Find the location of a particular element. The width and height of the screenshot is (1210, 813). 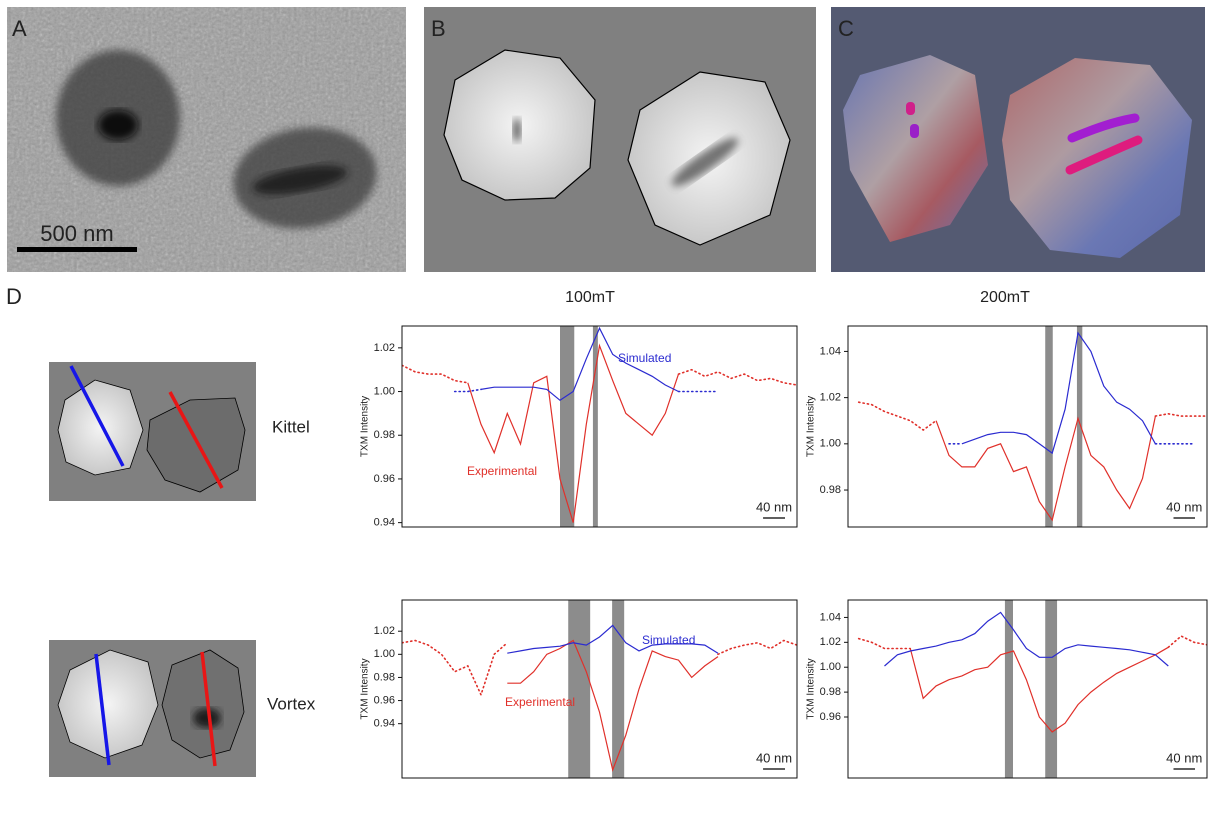

kittel-thumbnail is located at coordinates (152, 431).